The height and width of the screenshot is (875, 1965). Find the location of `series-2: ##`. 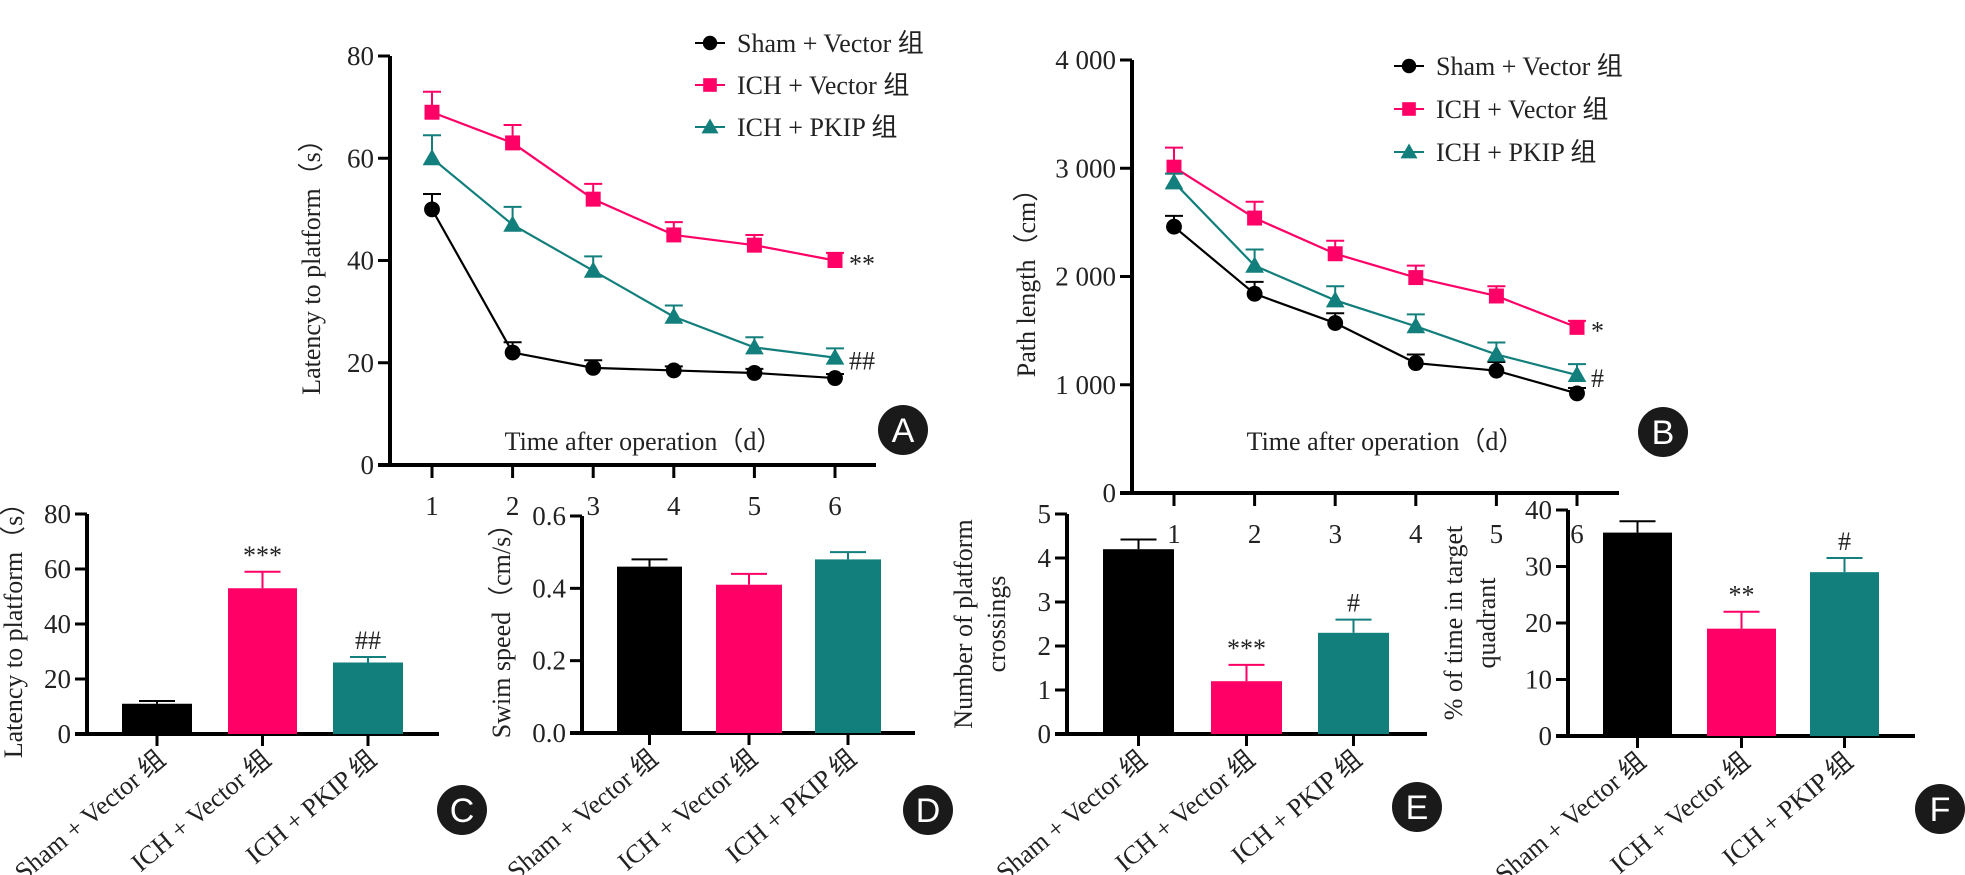

series-2: ## is located at coordinates (648, 255).